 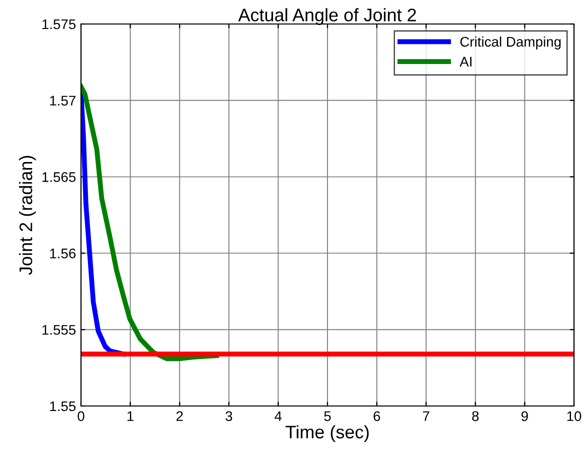 What do you see at coordinates (63, 253) in the screenshot?
I see `y-tick-label: 1.56` at bounding box center [63, 253].